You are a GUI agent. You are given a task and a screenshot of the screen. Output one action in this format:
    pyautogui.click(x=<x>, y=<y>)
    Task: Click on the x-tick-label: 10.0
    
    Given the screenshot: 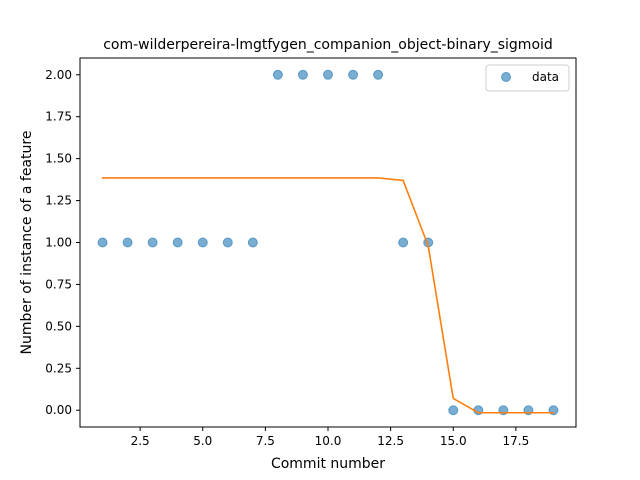 What is the action you would take?
    pyautogui.click(x=328, y=441)
    